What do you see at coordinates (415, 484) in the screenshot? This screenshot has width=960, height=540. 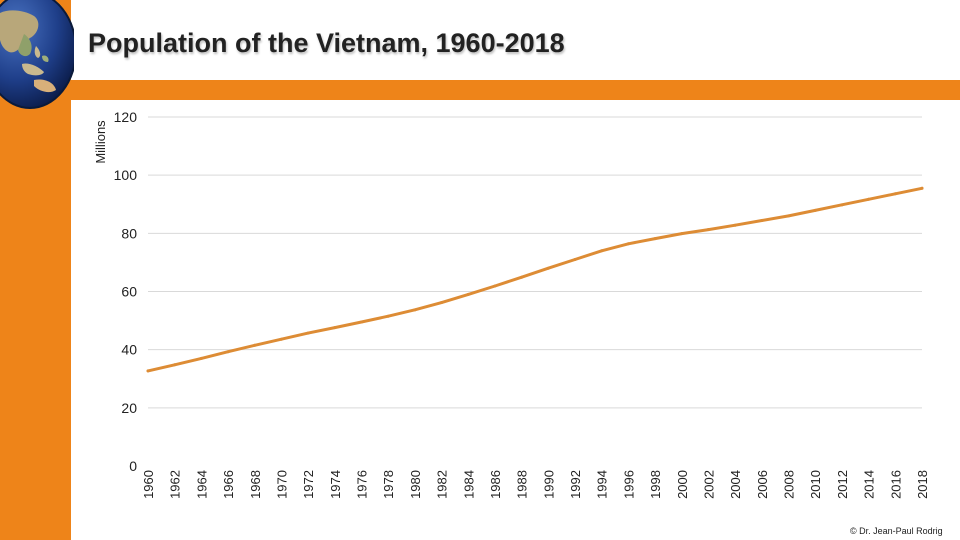 I see `x-tick-label: 1980` at bounding box center [415, 484].